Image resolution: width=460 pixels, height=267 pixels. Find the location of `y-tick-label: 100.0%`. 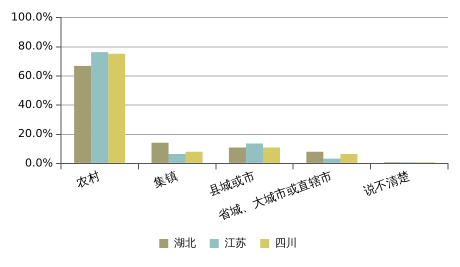

y-tick-label: 100.0% is located at coordinates (31, 17).